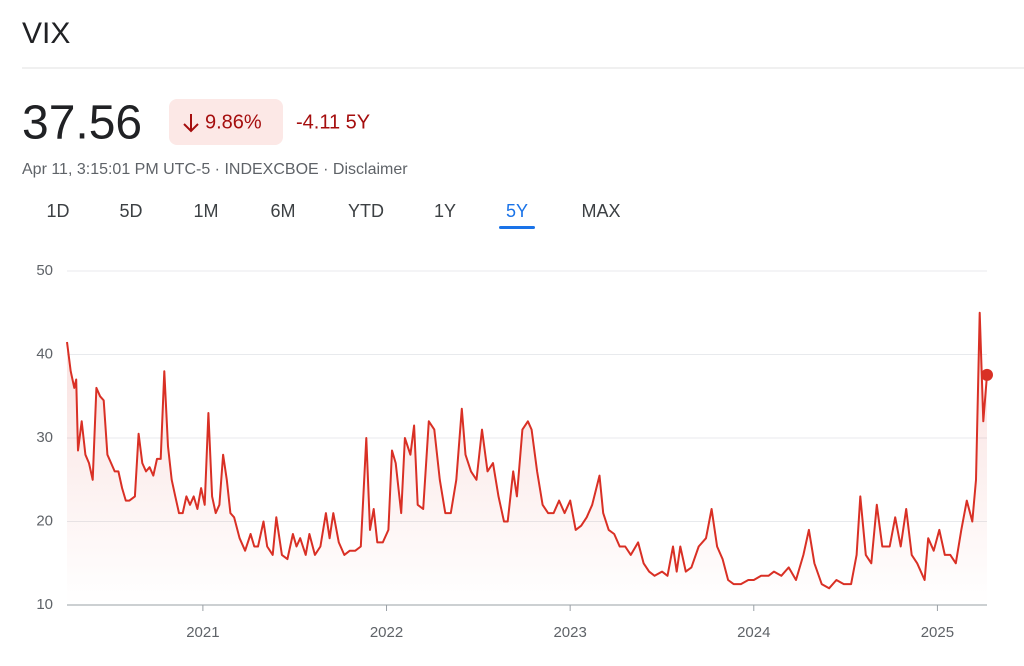  I want to click on y-tick-label: 30, so click(44, 437).